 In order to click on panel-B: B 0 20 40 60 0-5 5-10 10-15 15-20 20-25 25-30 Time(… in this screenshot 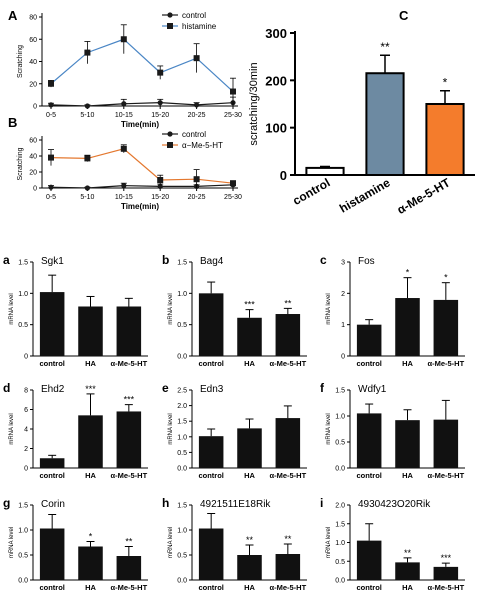, I will do `click(125, 163)`.